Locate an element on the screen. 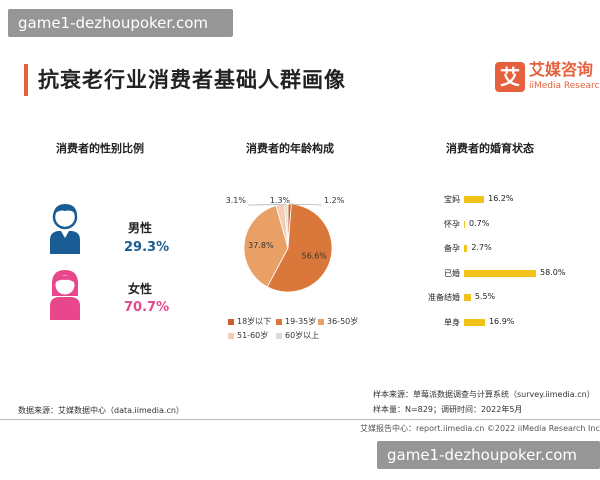 The height and width of the screenshot is (480, 600). female-person-icon is located at coordinates (65, 295).